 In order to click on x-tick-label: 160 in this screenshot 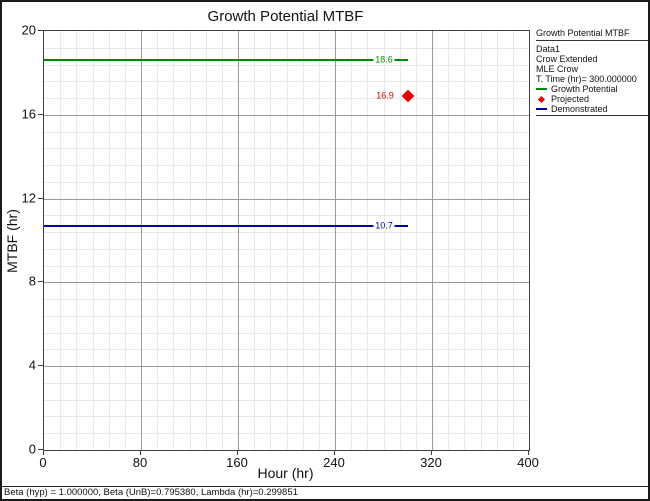, I will do `click(237, 462)`.